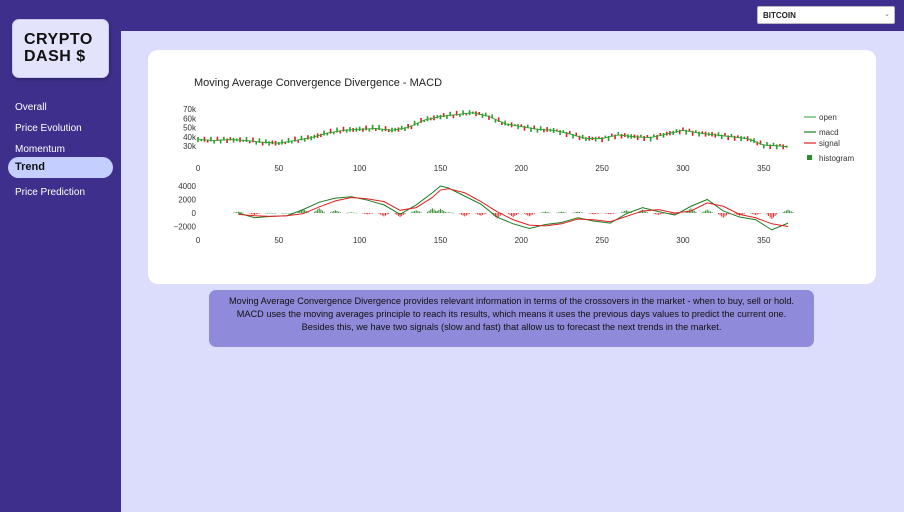  I want to click on logo-line-2: DASH $, so click(55, 56).